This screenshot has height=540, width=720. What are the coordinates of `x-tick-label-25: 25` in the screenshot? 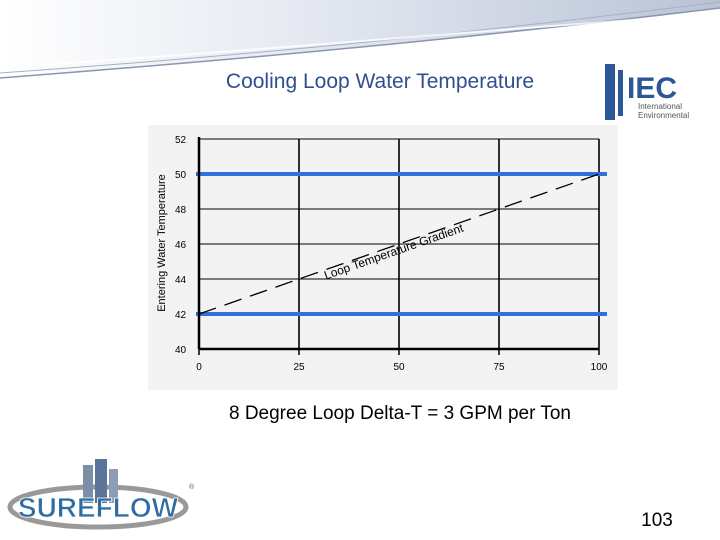 It's located at (299, 367).